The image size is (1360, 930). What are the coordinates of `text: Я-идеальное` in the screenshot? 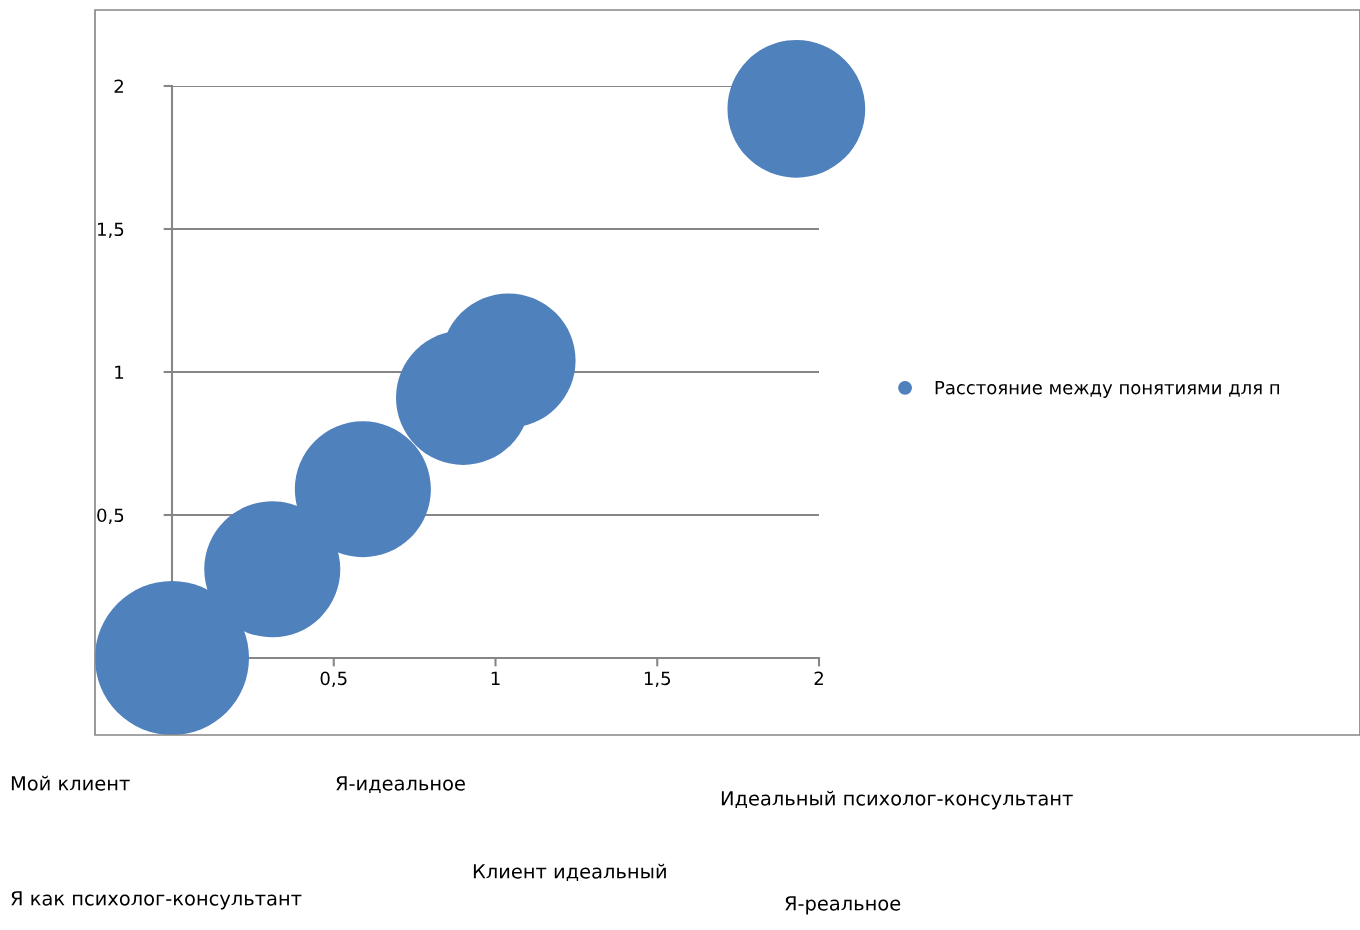 It's located at (400, 785).